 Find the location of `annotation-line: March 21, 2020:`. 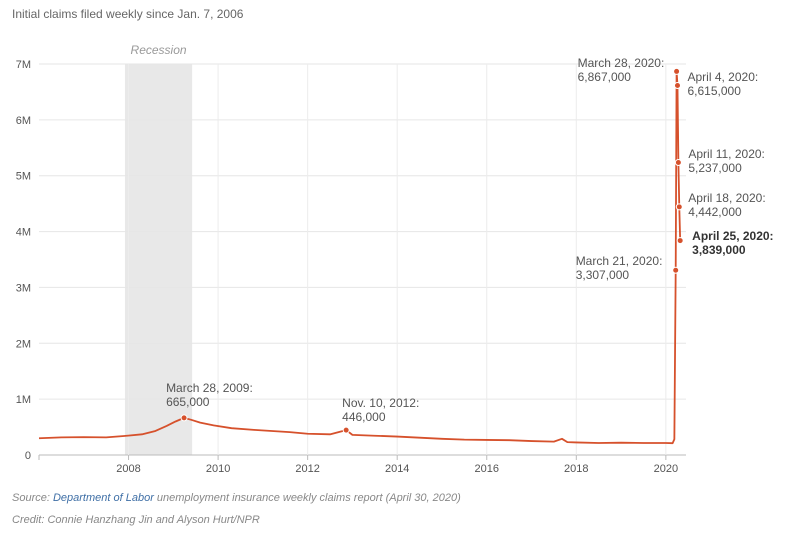

annotation-line: March 21, 2020: is located at coordinates (619, 261).